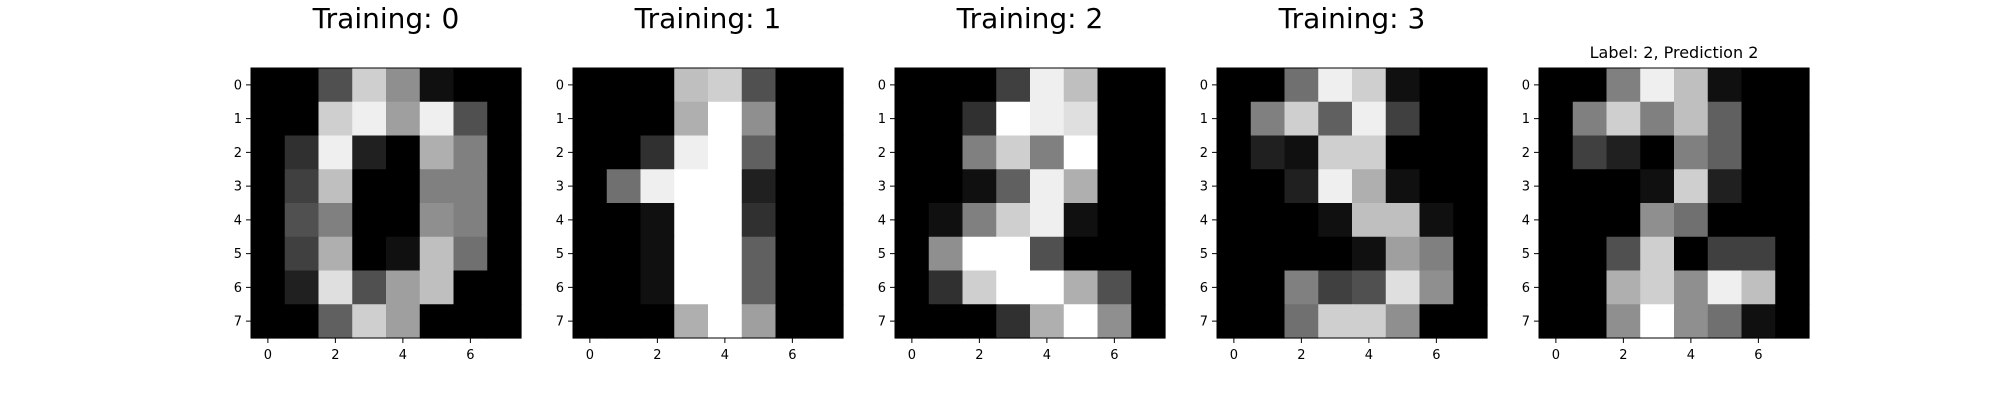  Describe the element at coordinates (1436, 355) in the screenshot. I see `x-tick-label: 6` at that location.